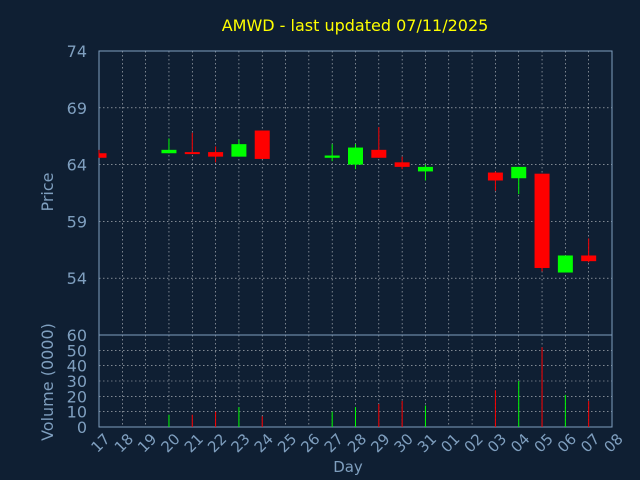 The image size is (640, 480). I want to click on x-tick-label: 25, so click(287, 443).